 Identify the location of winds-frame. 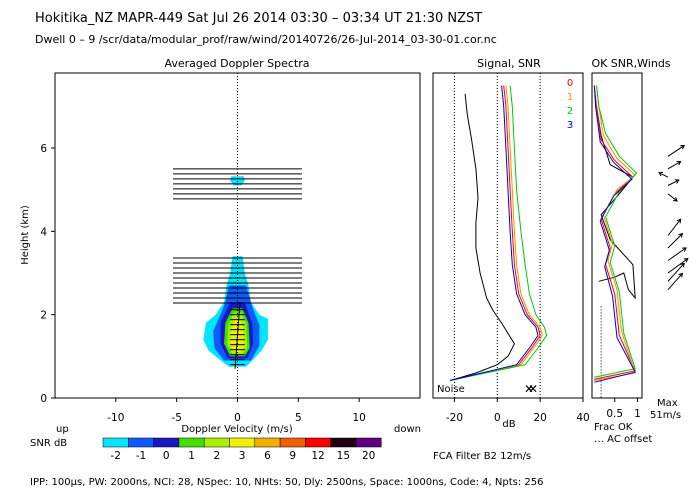
(617, 235).